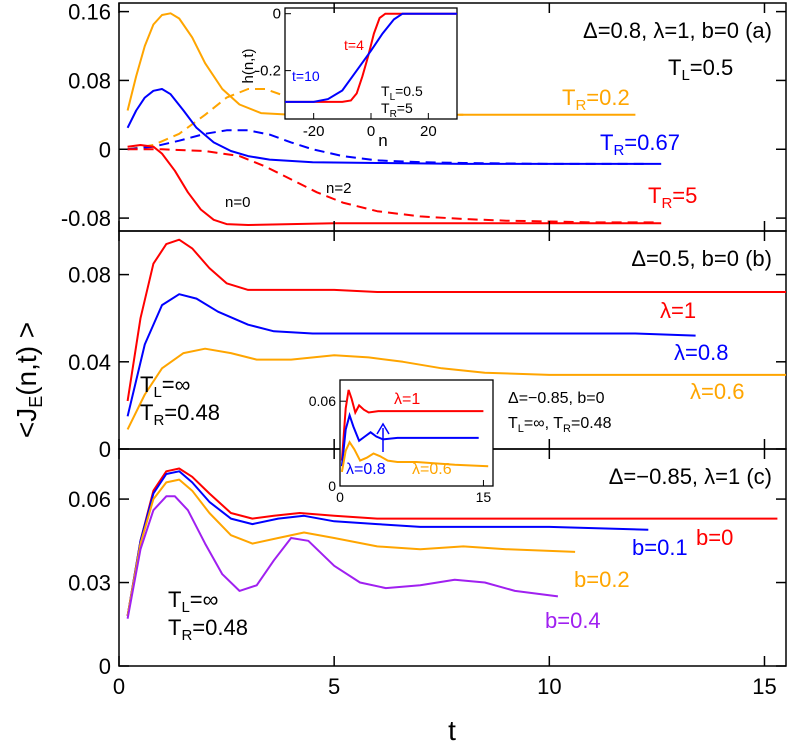  Describe the element at coordinates (237, 202) in the screenshot. I see `label-n0: n=0` at that location.